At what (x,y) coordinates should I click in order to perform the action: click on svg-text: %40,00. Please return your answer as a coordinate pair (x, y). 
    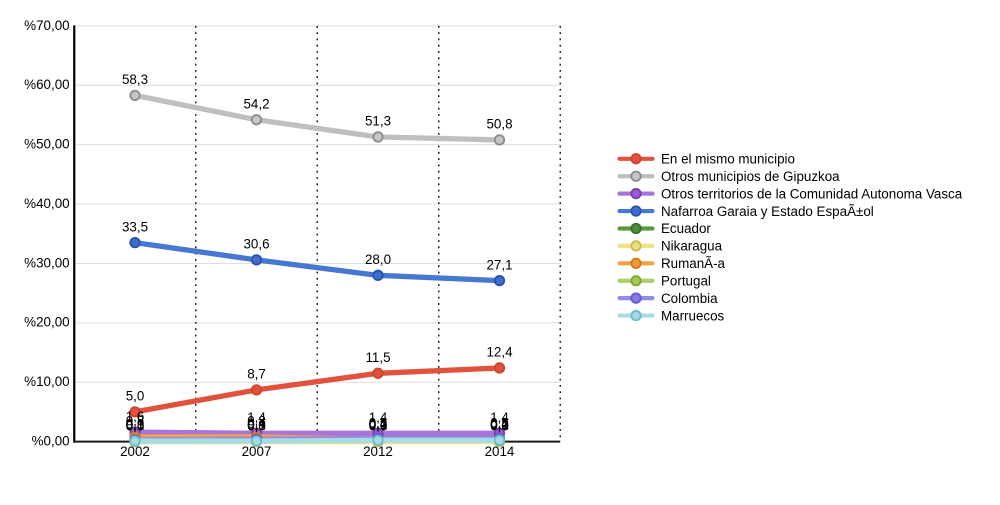
    Looking at the image, I should click on (46, 203).